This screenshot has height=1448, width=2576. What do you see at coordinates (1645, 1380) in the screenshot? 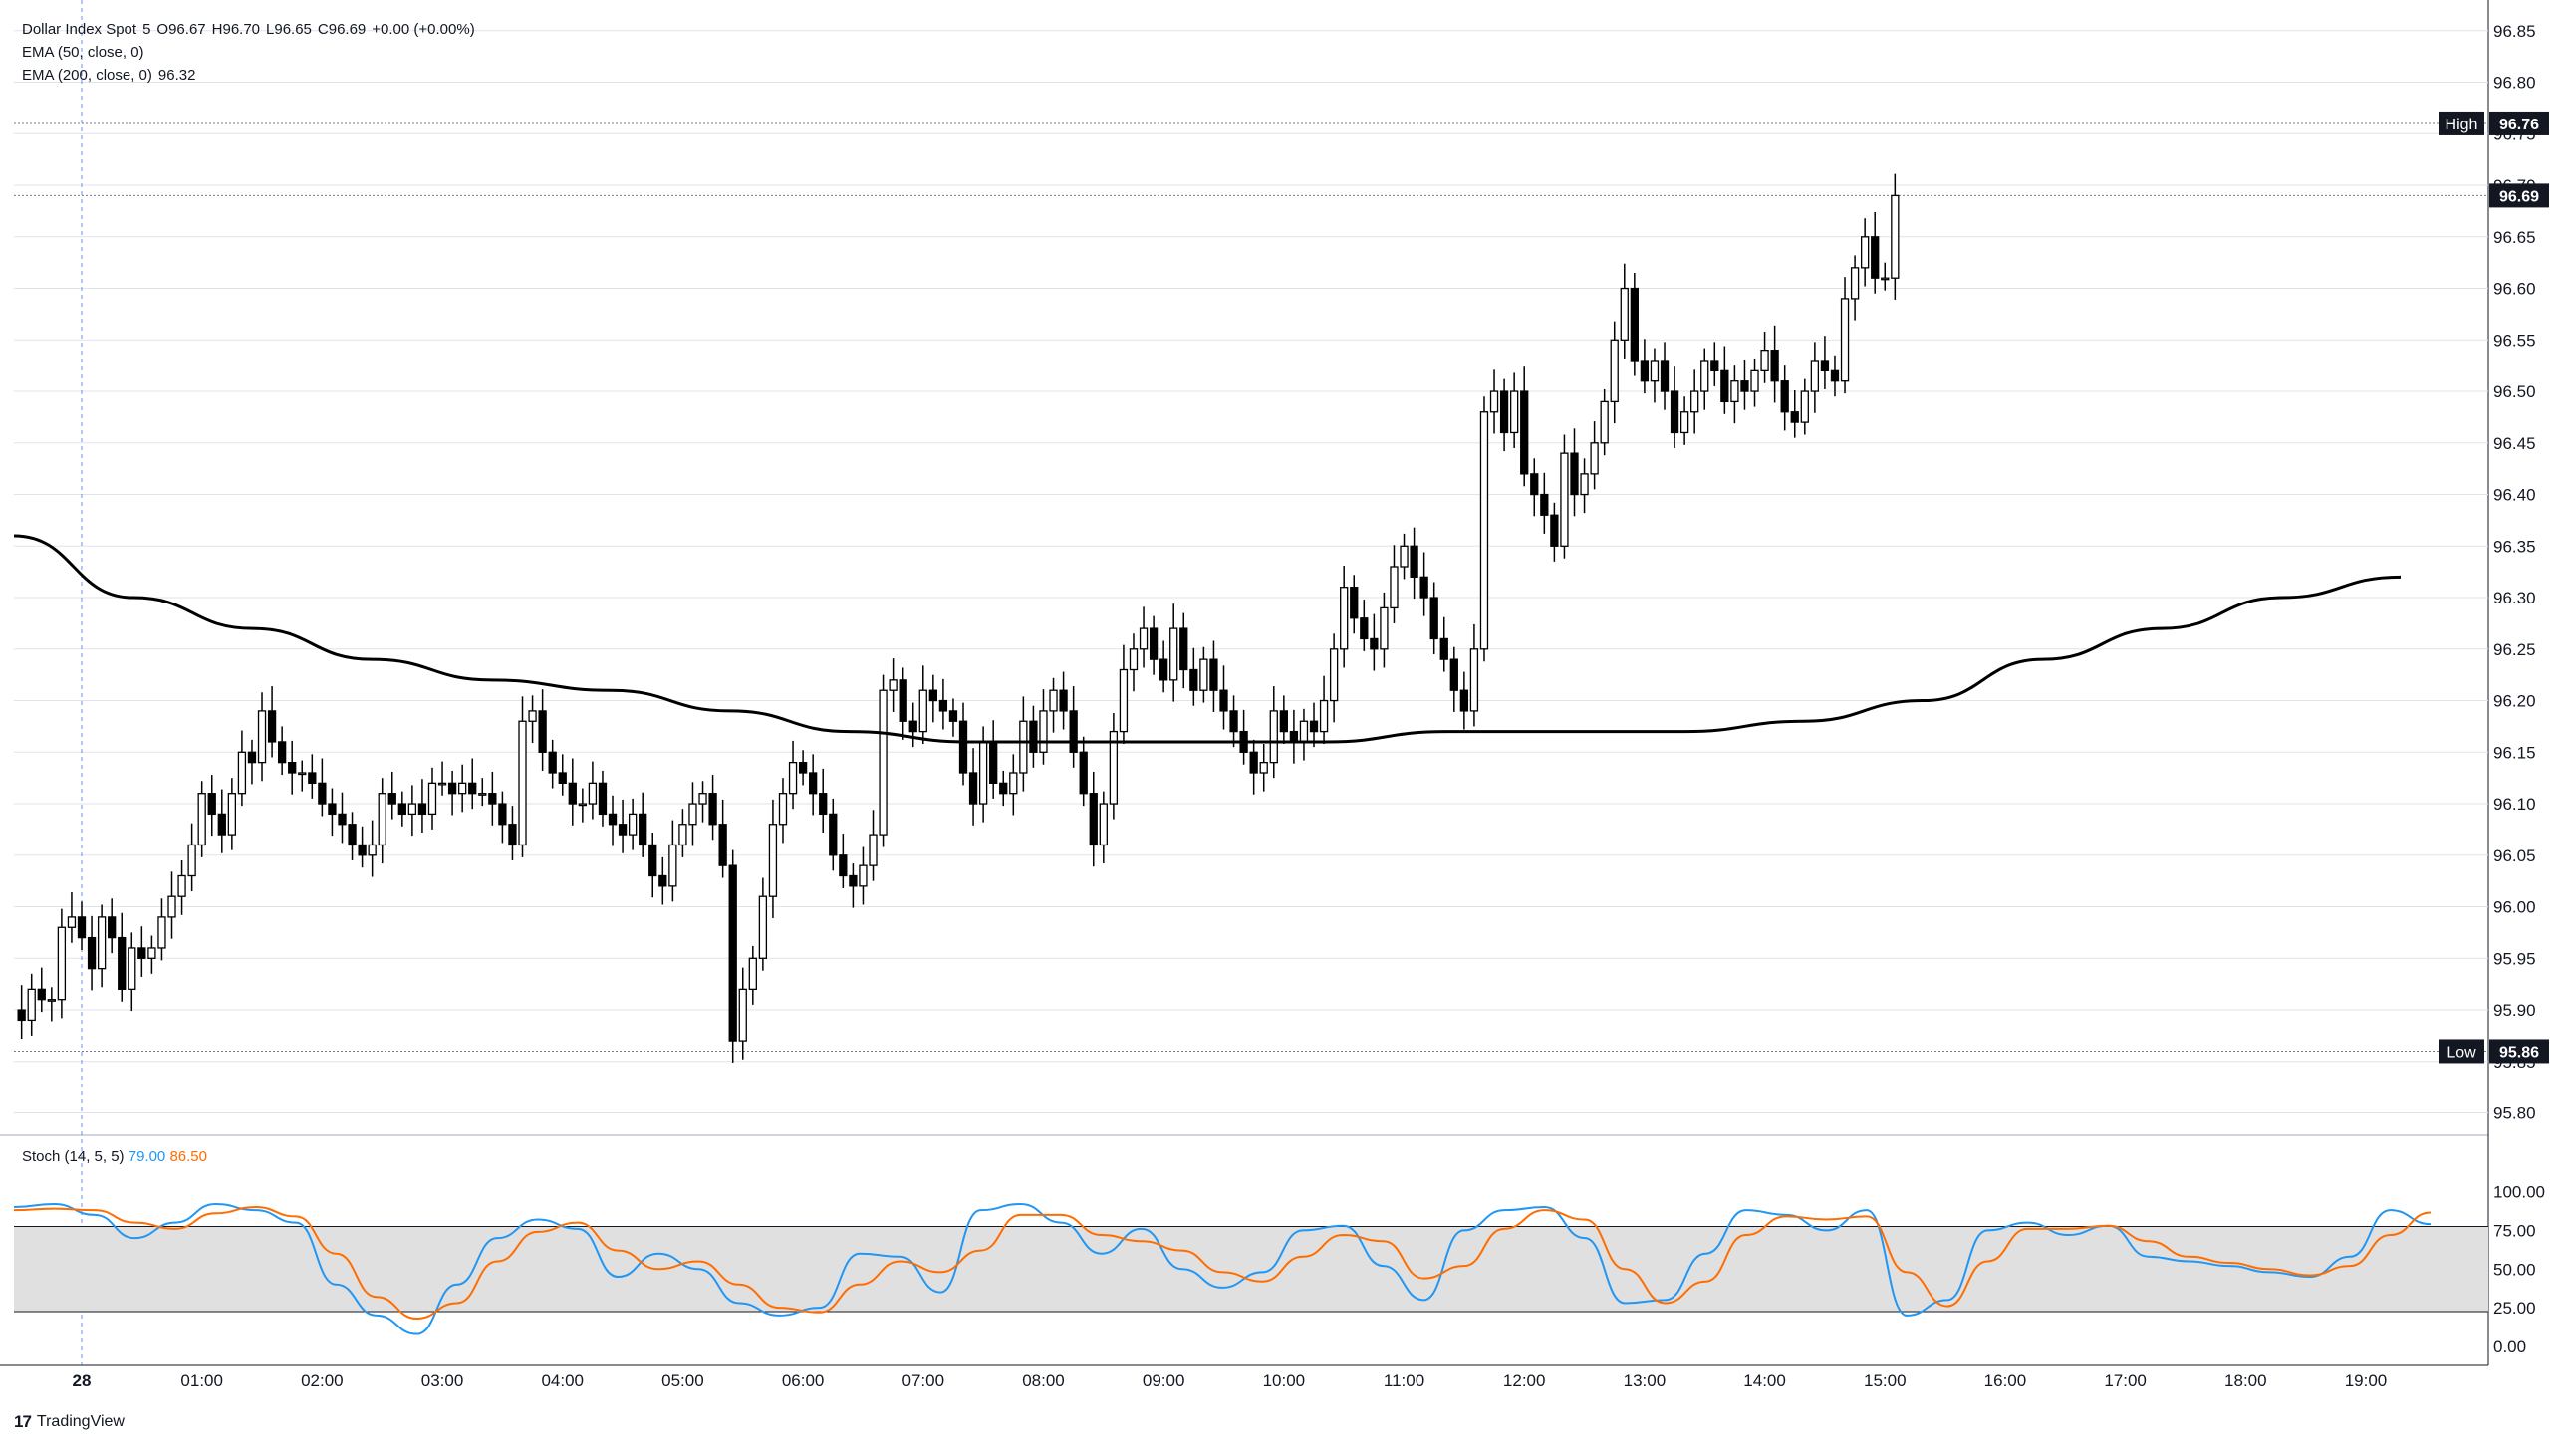
I see `x-tick-label: 13:00` at bounding box center [1645, 1380].